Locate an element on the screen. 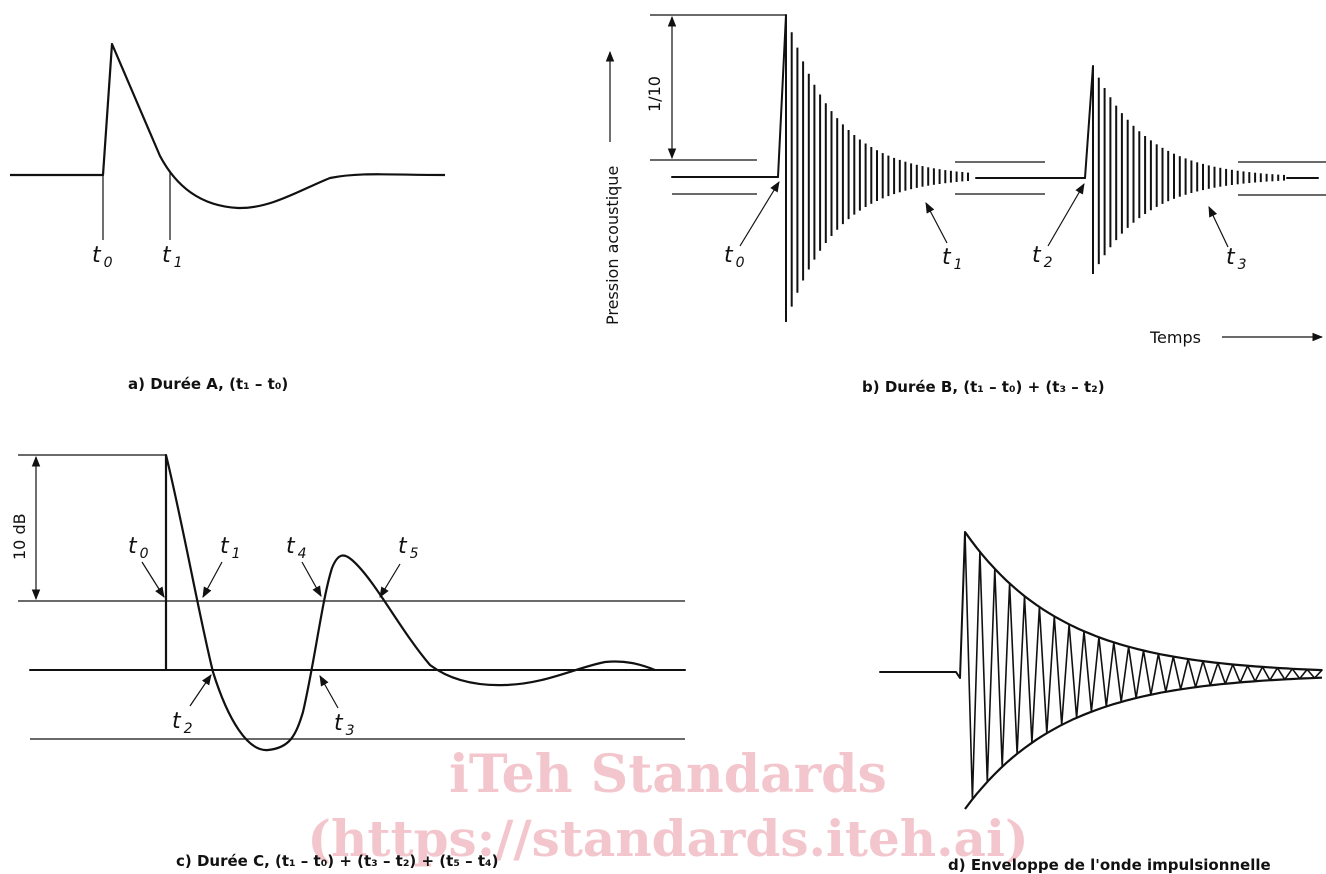 The width and height of the screenshot is (1326, 874). panel-c-t1-arrow is located at coordinates (212, 579).